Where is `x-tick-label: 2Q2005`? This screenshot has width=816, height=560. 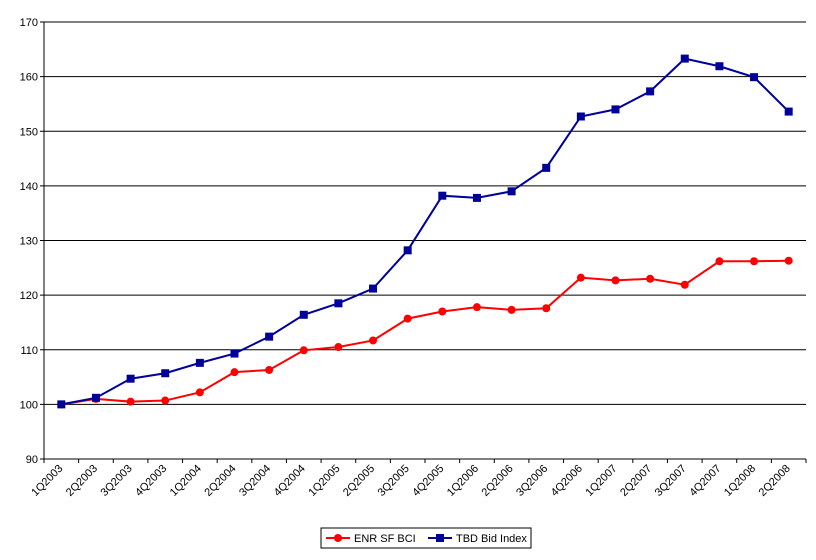
x-tick-label: 2Q2005 is located at coordinates (359, 481).